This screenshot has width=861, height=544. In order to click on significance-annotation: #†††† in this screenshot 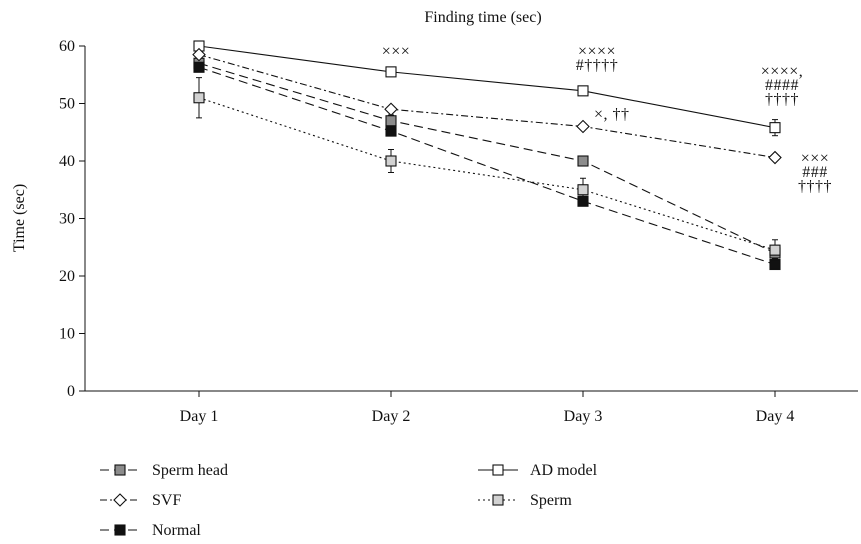, I will do `click(597, 65)`.